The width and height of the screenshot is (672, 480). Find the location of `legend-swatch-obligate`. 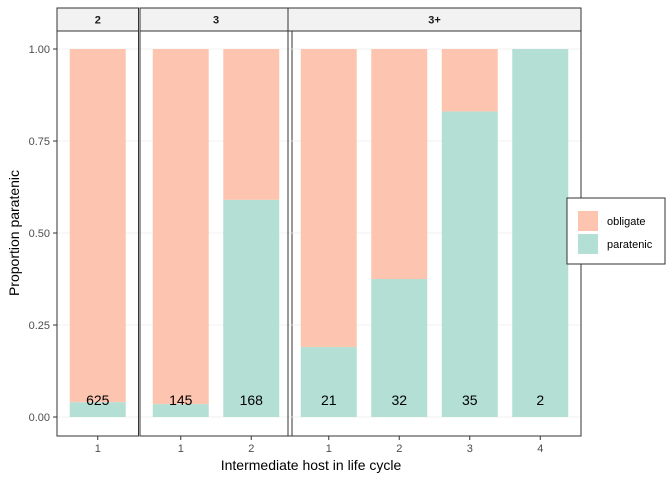

legend-swatch-obligate is located at coordinates (588, 221).